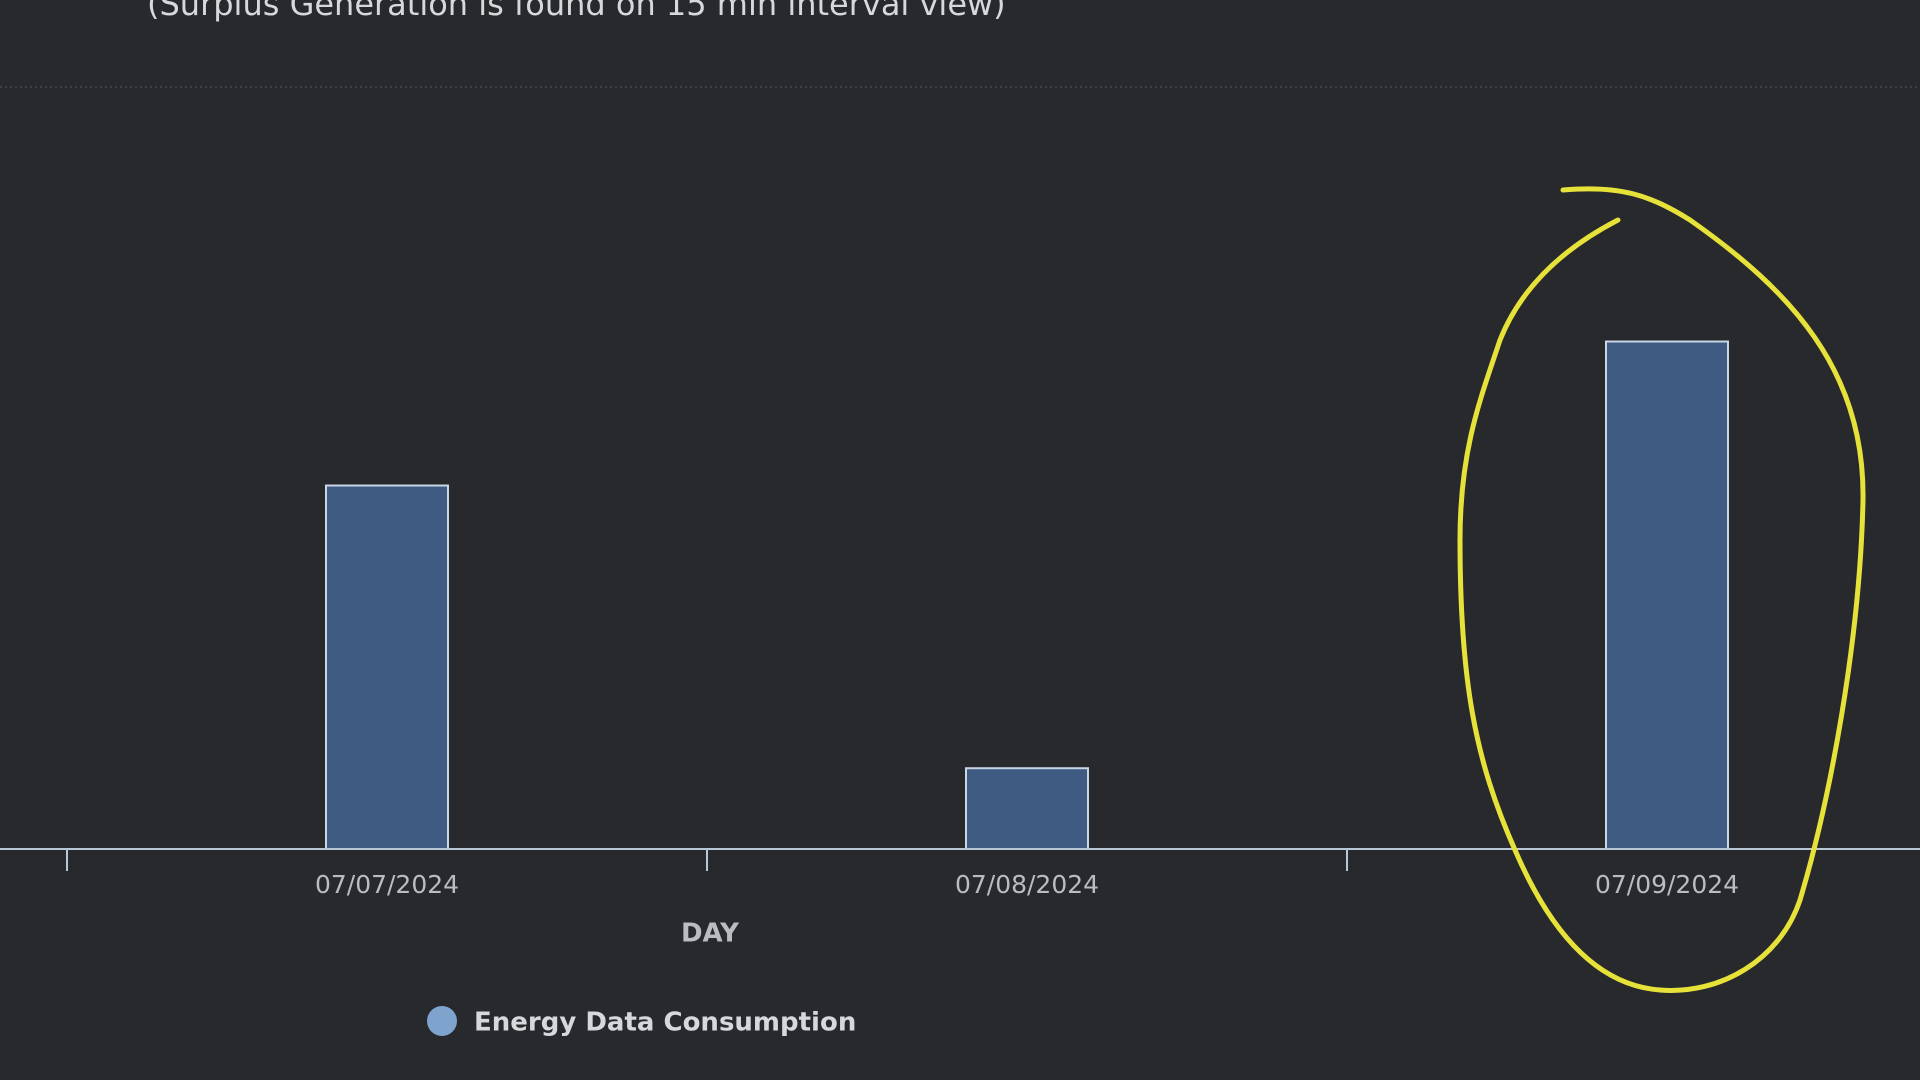  What do you see at coordinates (387, 884) in the screenshot?
I see `x-tick-label: 07/07/2024` at bounding box center [387, 884].